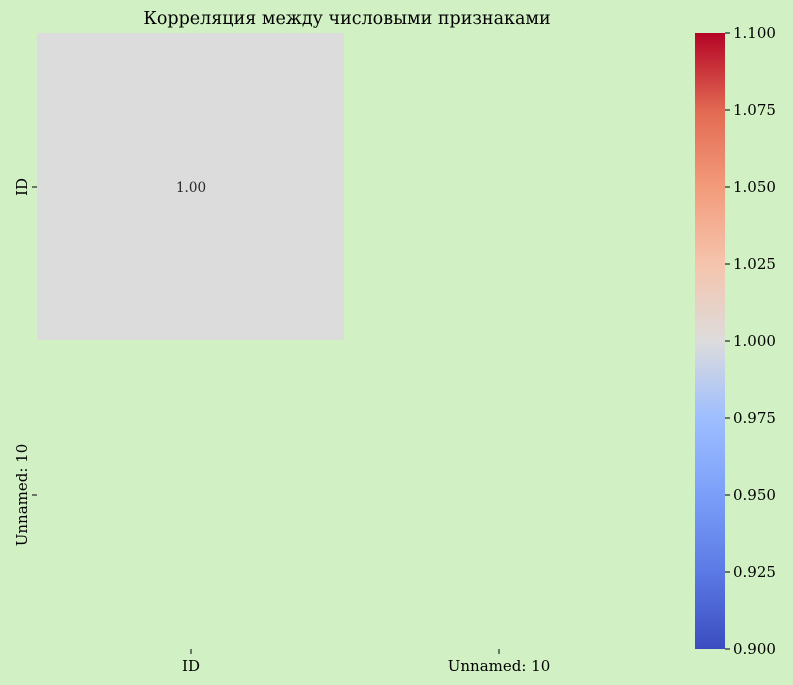 The image size is (793, 685). I want to click on colorbar-tick-label: 1.000, so click(754, 341).